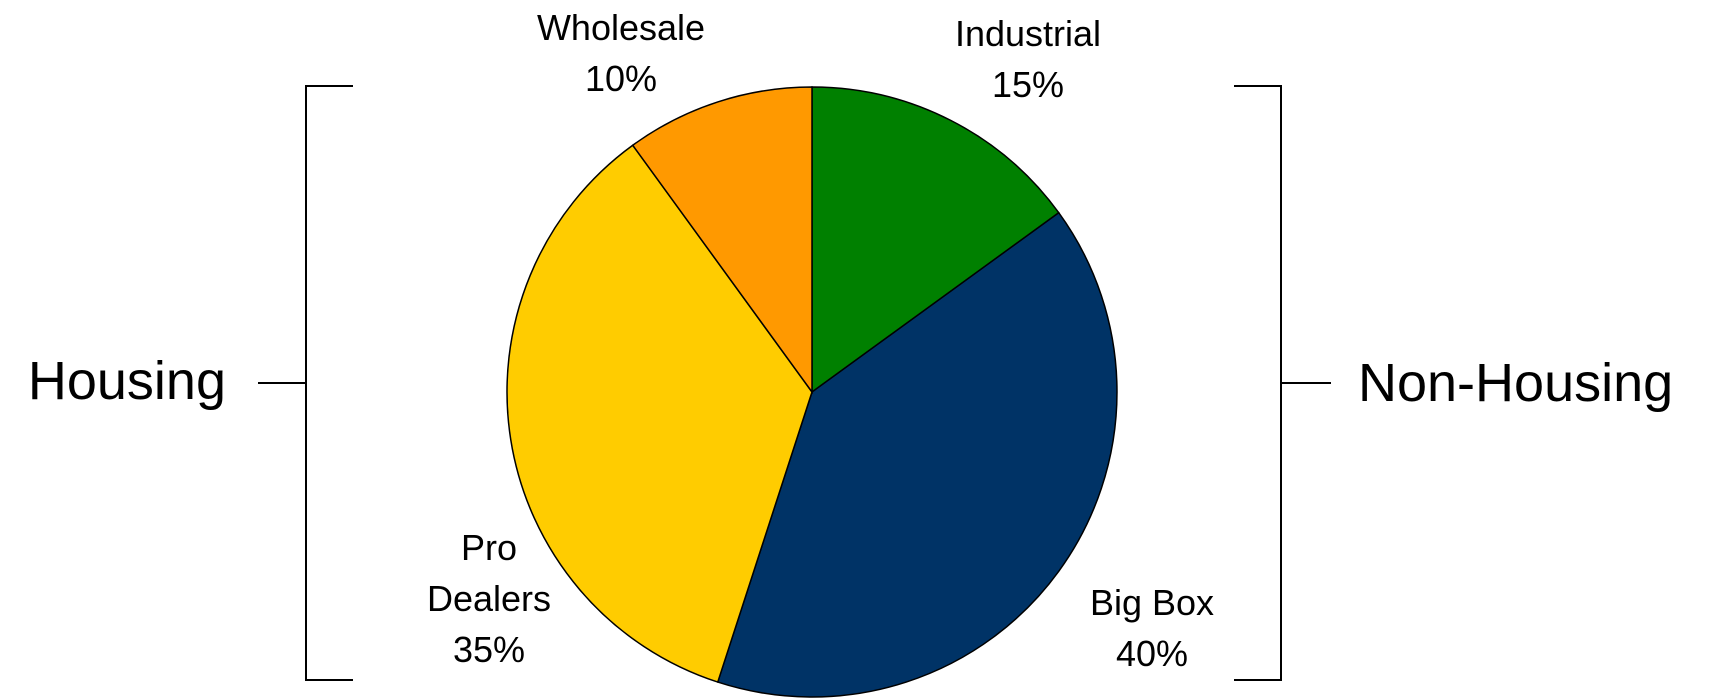 This screenshot has width=1716, height=698. What do you see at coordinates (935, 240) in the screenshot?
I see `pie-slice-industrial` at bounding box center [935, 240].